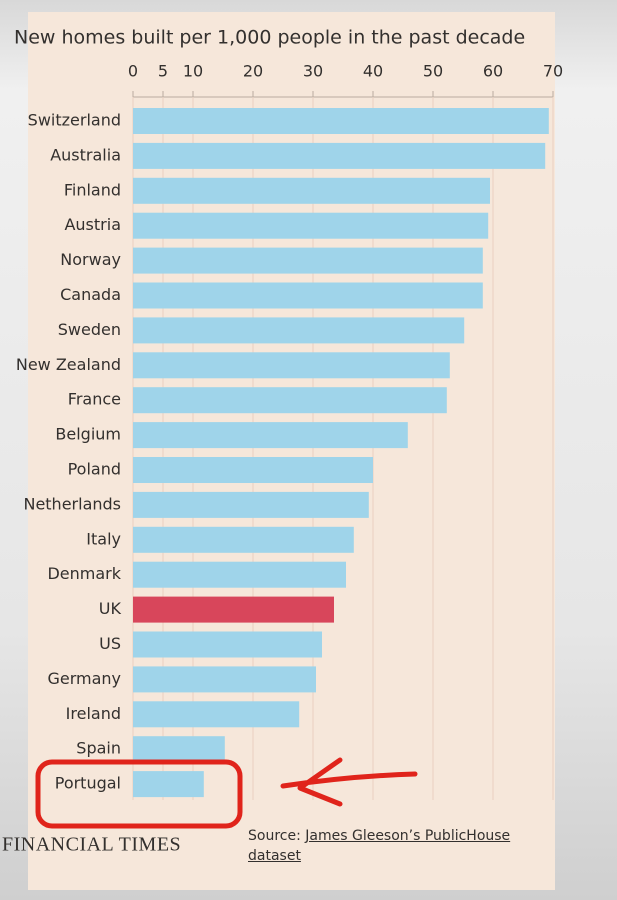  What do you see at coordinates (193, 71) in the screenshot?
I see `x-tick-label: 10` at bounding box center [193, 71].